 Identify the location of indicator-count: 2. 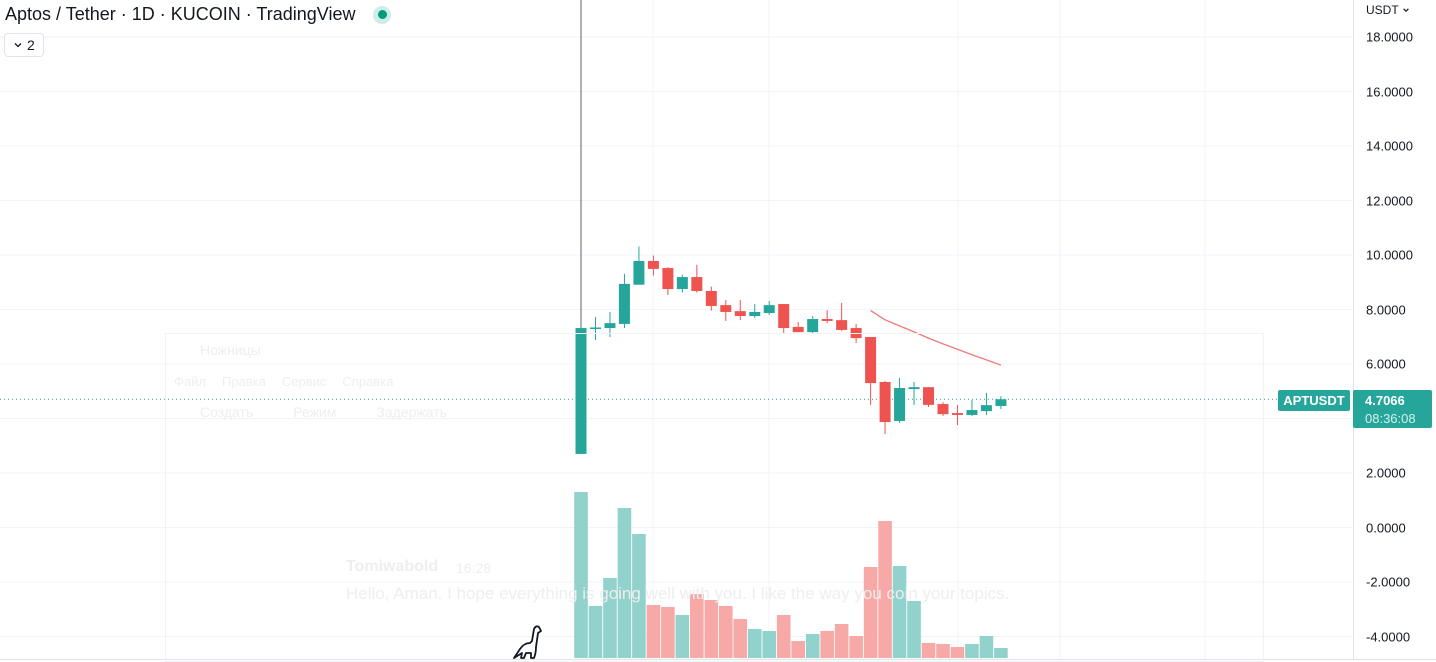
(31, 45).